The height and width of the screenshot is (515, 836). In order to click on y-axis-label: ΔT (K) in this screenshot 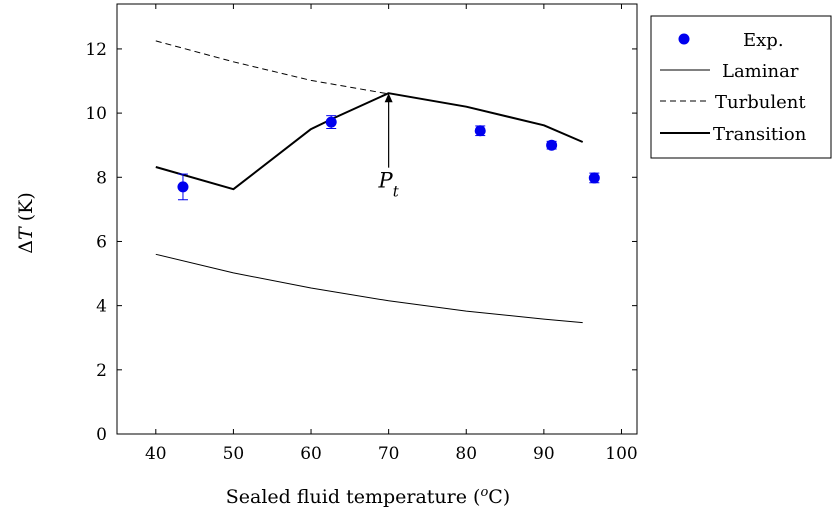, I will do `click(26, 222)`.